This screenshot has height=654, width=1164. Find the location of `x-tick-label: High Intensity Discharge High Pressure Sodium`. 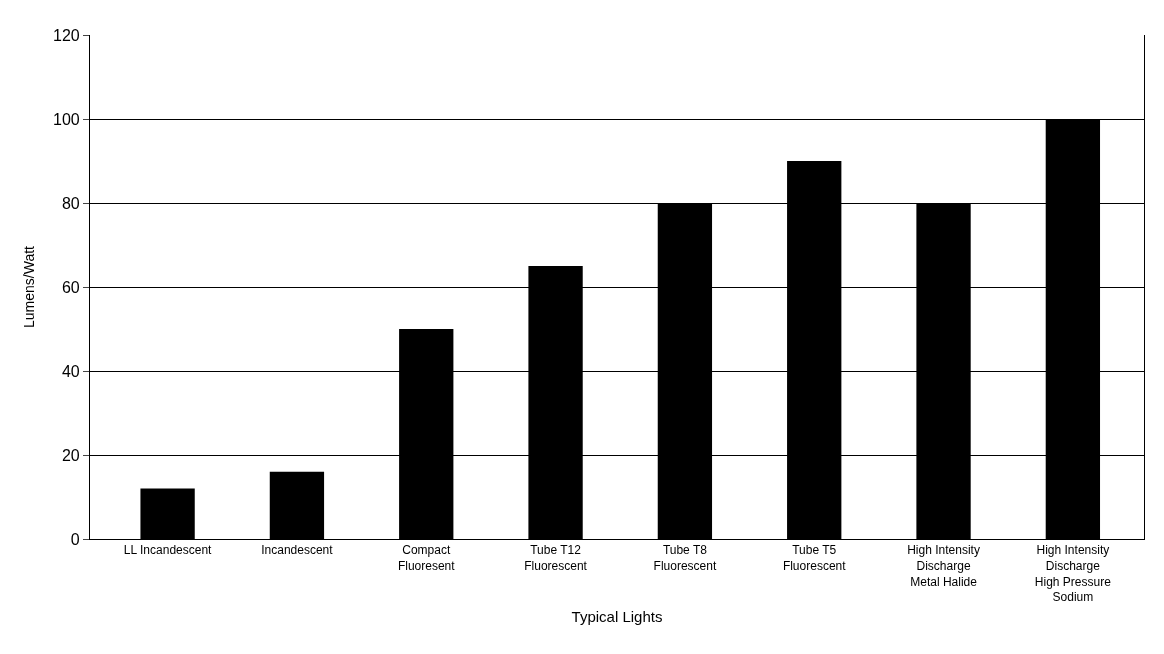

x-tick-label: High Intensity Discharge High Pressure Sodium is located at coordinates (1073, 574).